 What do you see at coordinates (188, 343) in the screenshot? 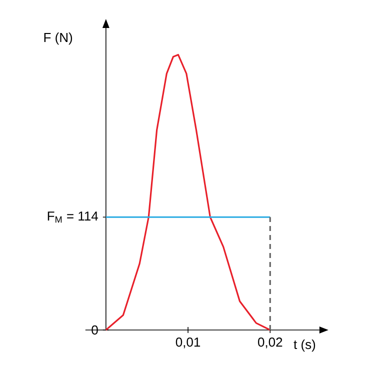
I see `x-tick-label: 0,01` at bounding box center [188, 343].